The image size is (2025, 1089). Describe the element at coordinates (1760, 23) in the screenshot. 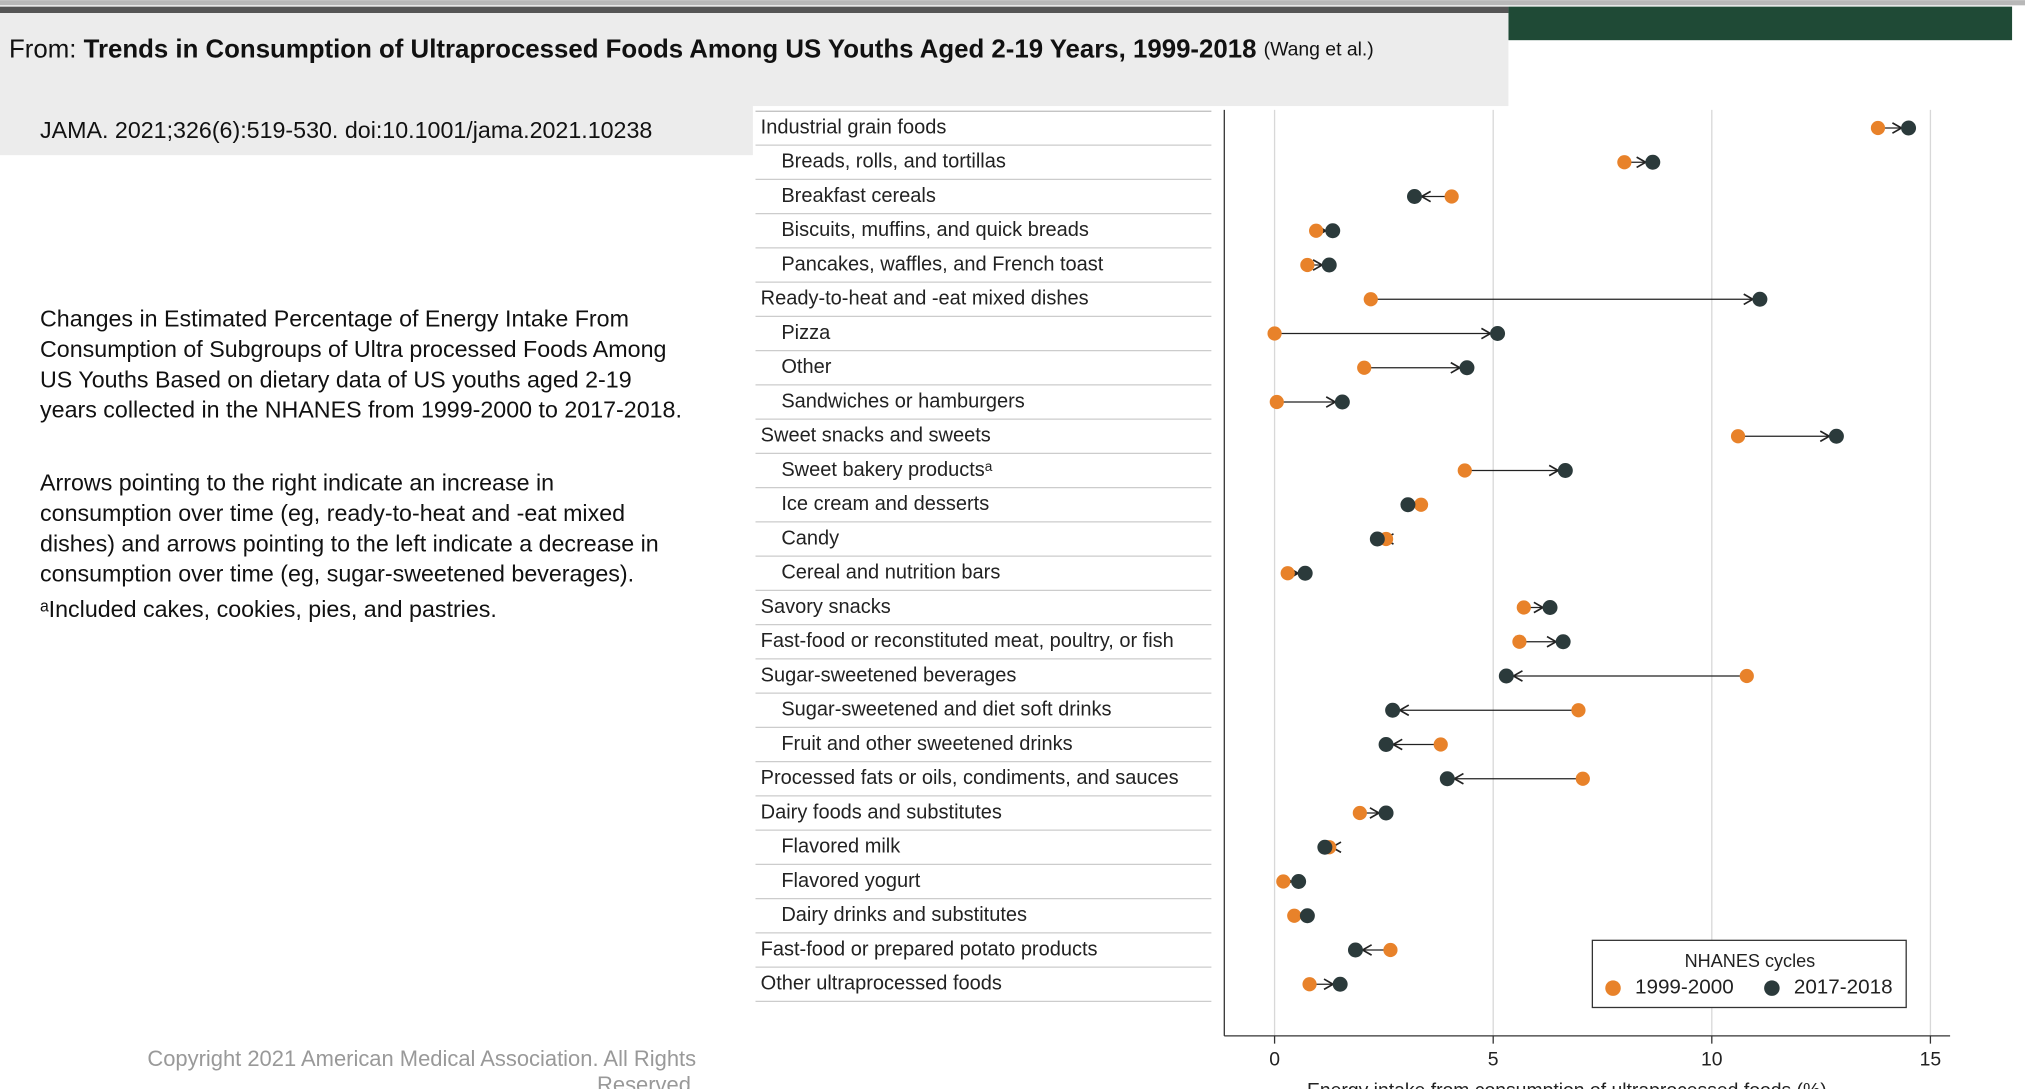

I see `brand-bar` at that location.